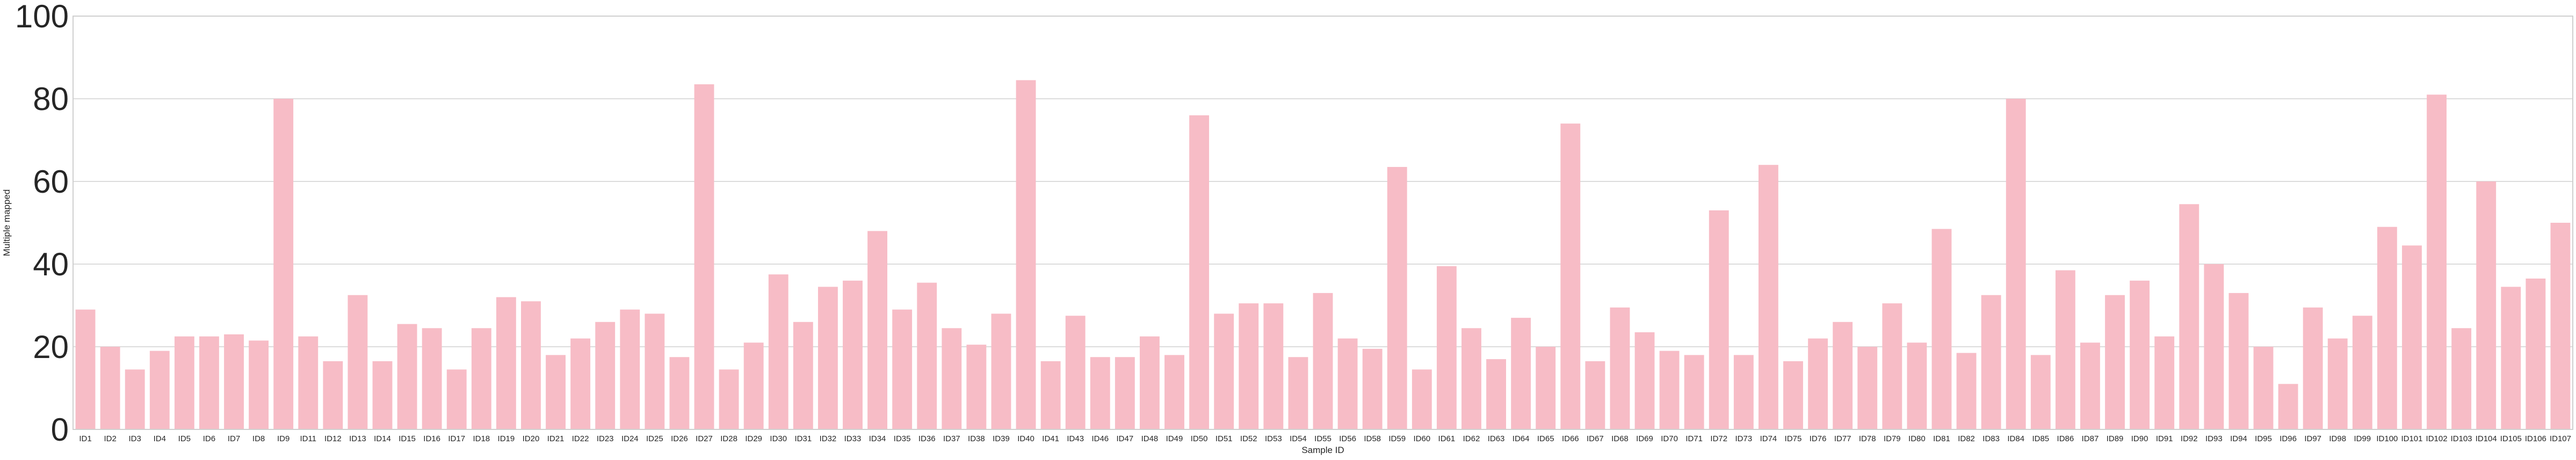 The width and height of the screenshot is (2576, 460). I want to click on x-axis-label: Sample ID, so click(1322, 450).